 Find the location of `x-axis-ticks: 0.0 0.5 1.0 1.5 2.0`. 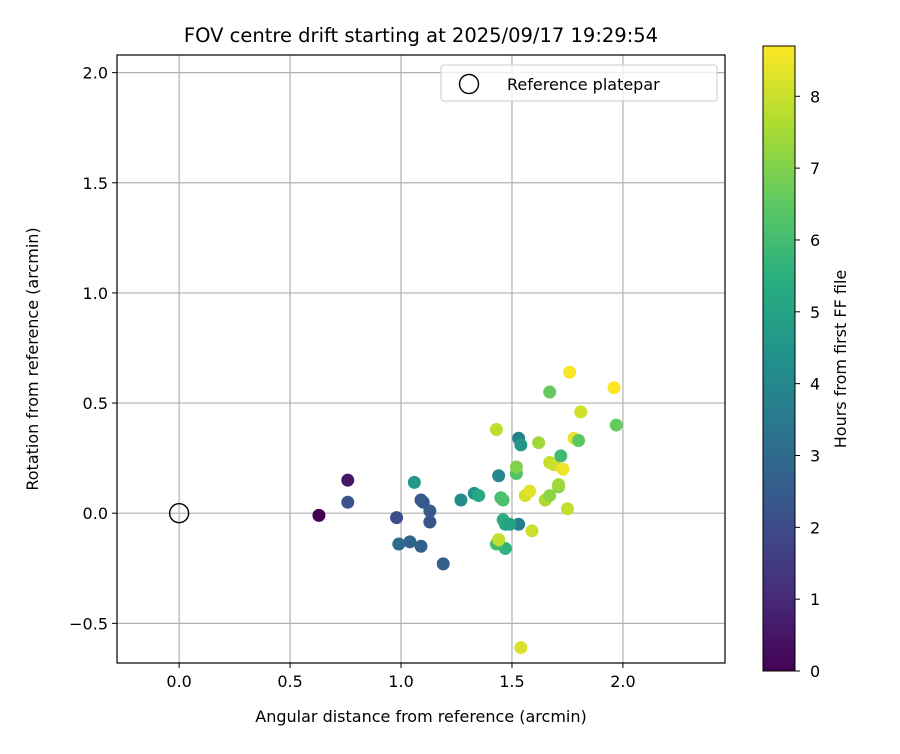

x-axis-ticks: 0.0 0.5 1.0 1.5 2.0 is located at coordinates (401, 677).